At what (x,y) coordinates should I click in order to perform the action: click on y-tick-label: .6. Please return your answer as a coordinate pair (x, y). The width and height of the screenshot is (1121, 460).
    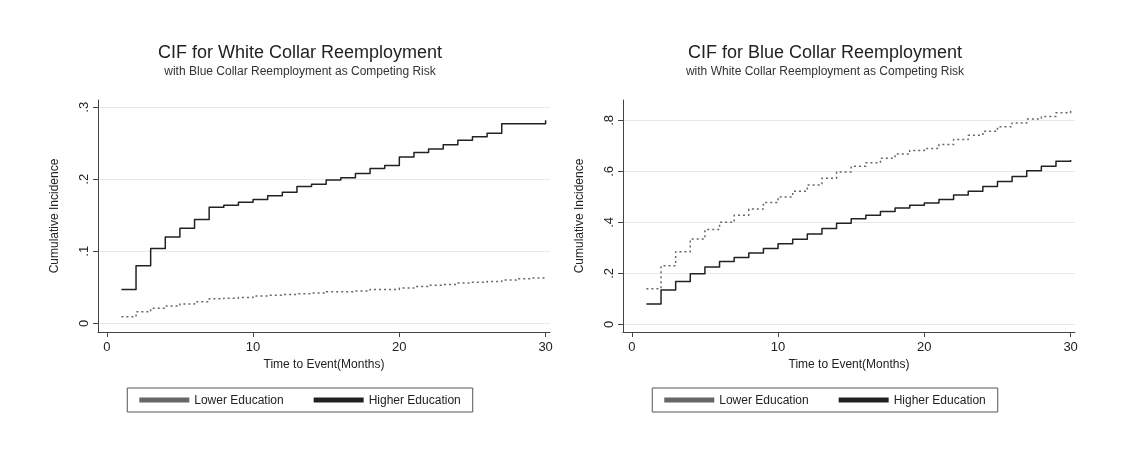
    Looking at the image, I should click on (608, 171).